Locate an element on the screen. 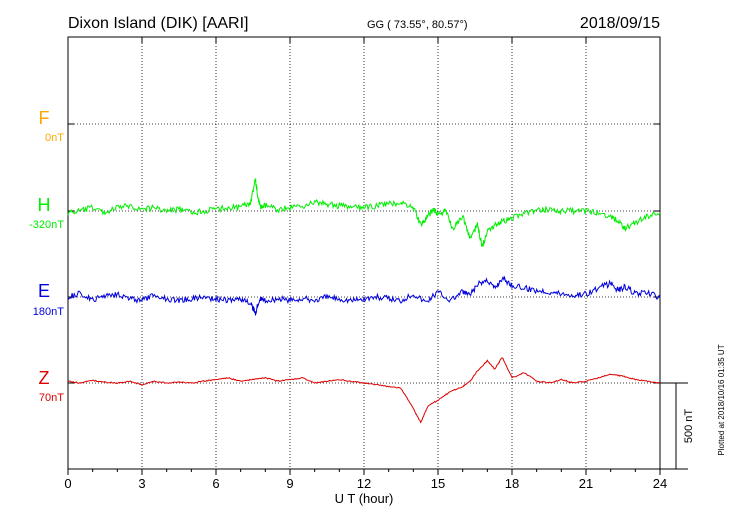 This screenshot has width=730, height=520. x-tick-label: 0 is located at coordinates (67, 483).